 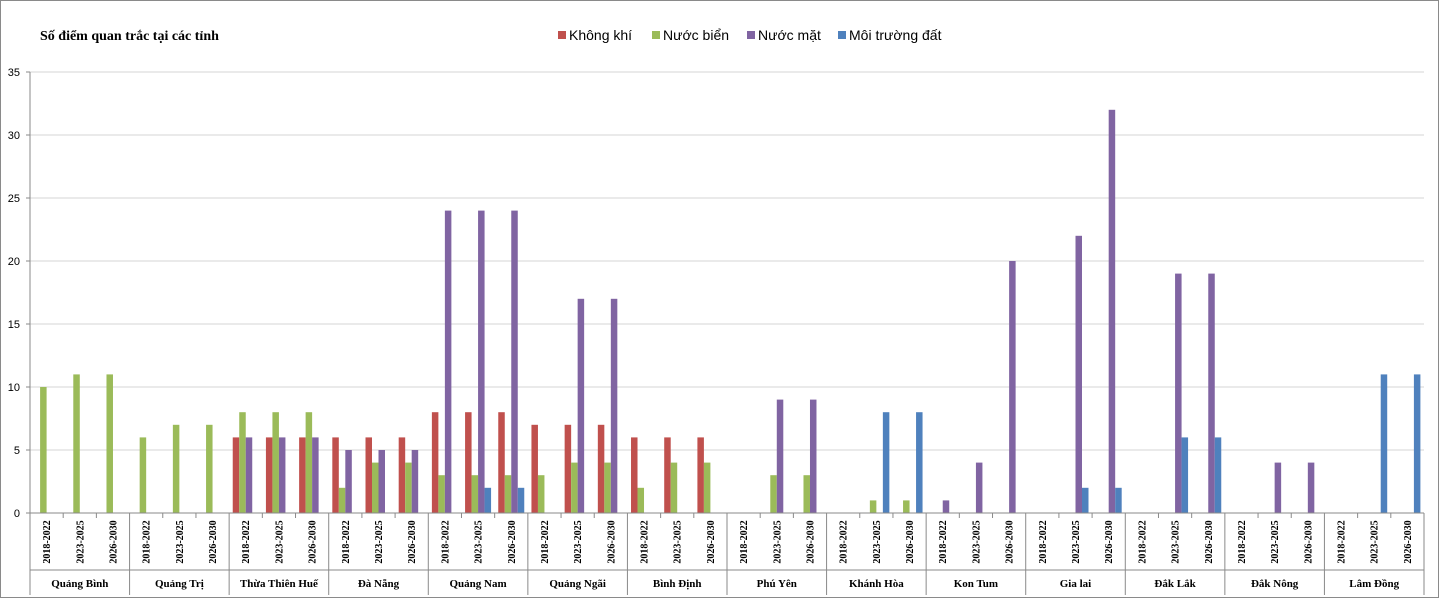 What do you see at coordinates (79, 584) in the screenshot?
I see `province-label: Quảng Bình` at bounding box center [79, 584].